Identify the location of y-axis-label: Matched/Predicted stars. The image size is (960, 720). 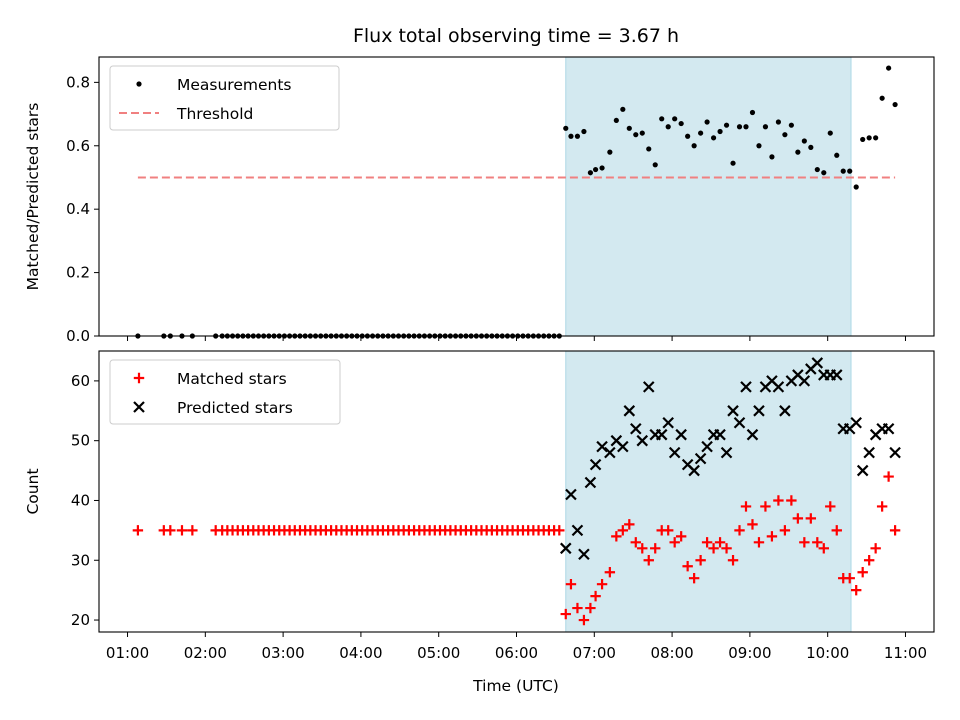
(33, 197).